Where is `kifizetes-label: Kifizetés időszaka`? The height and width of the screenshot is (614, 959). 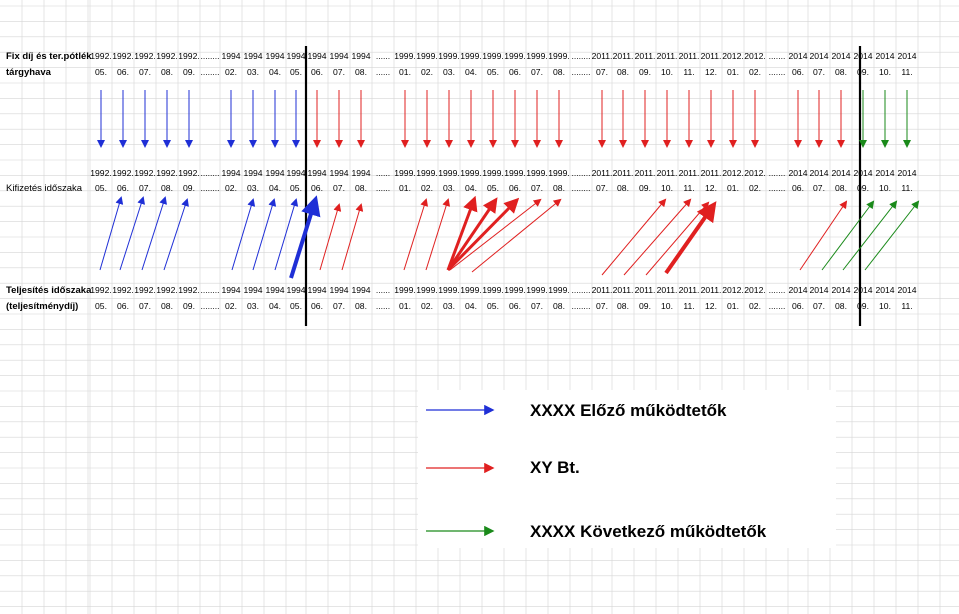 kifizetes-label: Kifizetés időszaka is located at coordinates (44, 188).